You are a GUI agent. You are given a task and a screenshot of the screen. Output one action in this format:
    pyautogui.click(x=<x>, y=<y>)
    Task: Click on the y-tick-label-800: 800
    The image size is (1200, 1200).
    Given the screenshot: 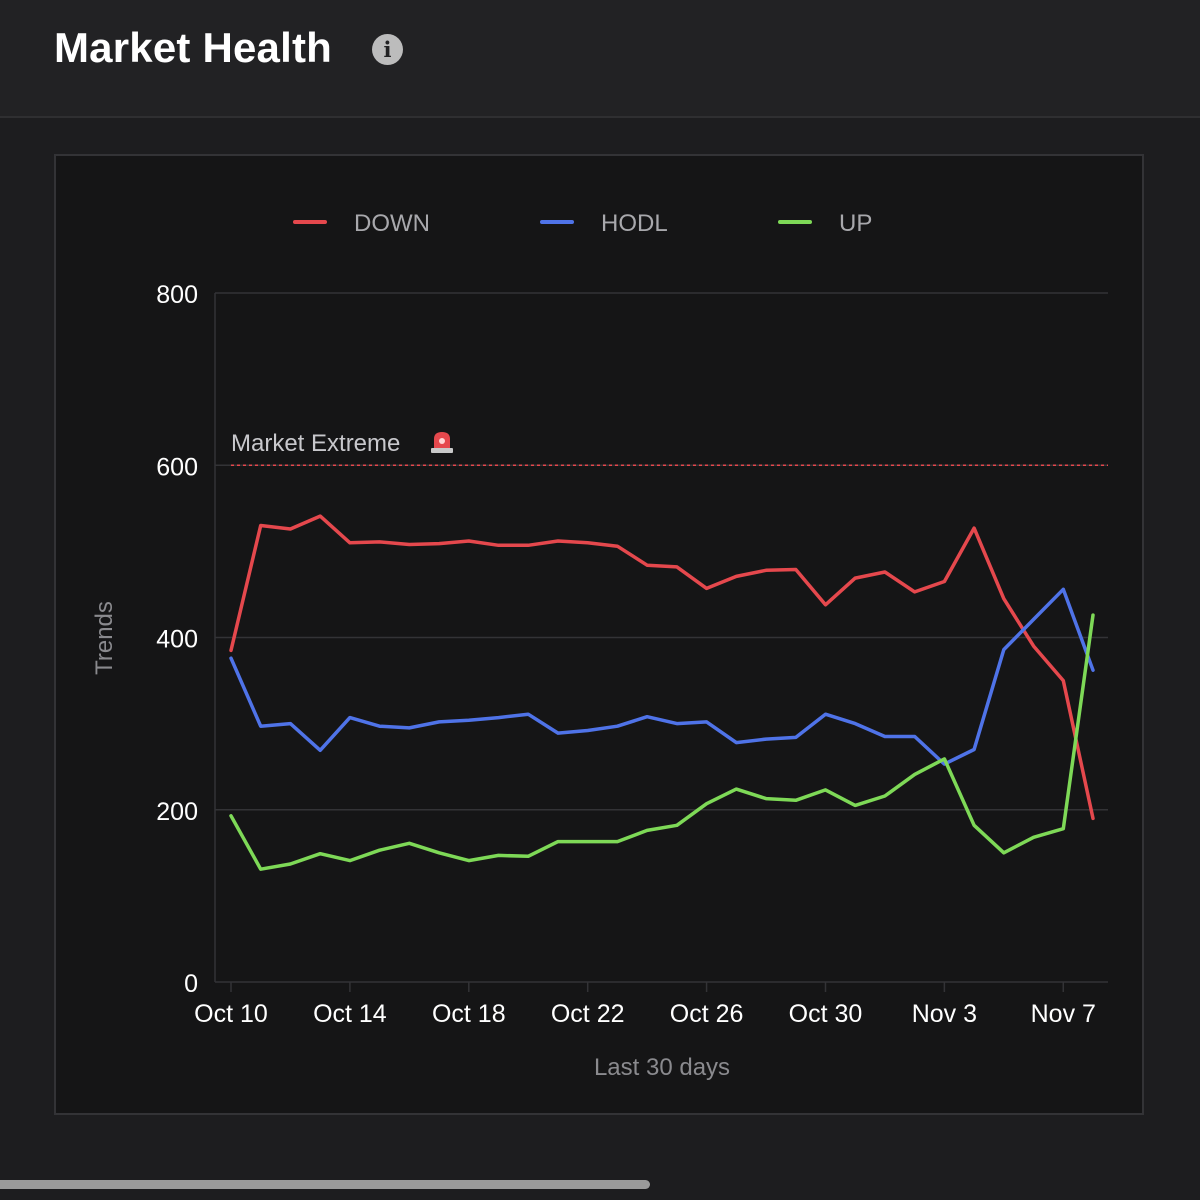 What is the action you would take?
    pyautogui.click(x=177, y=295)
    